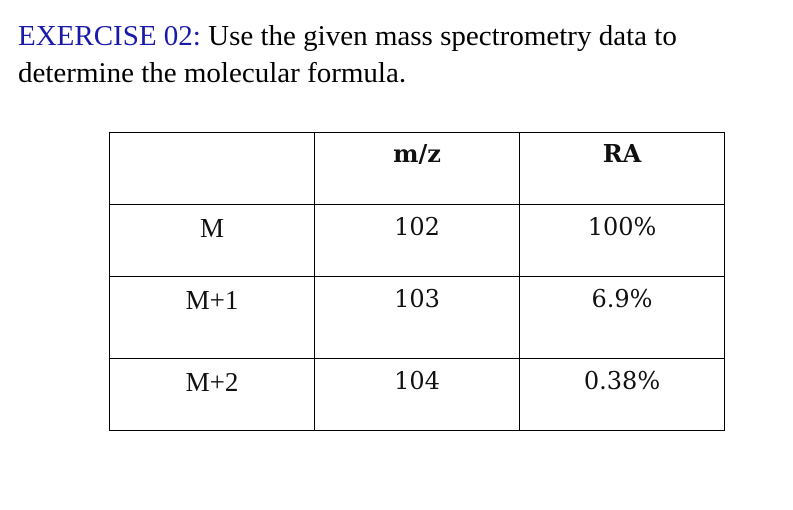  I want to click on table-row: M+1 103 6.9%, so click(417, 317).